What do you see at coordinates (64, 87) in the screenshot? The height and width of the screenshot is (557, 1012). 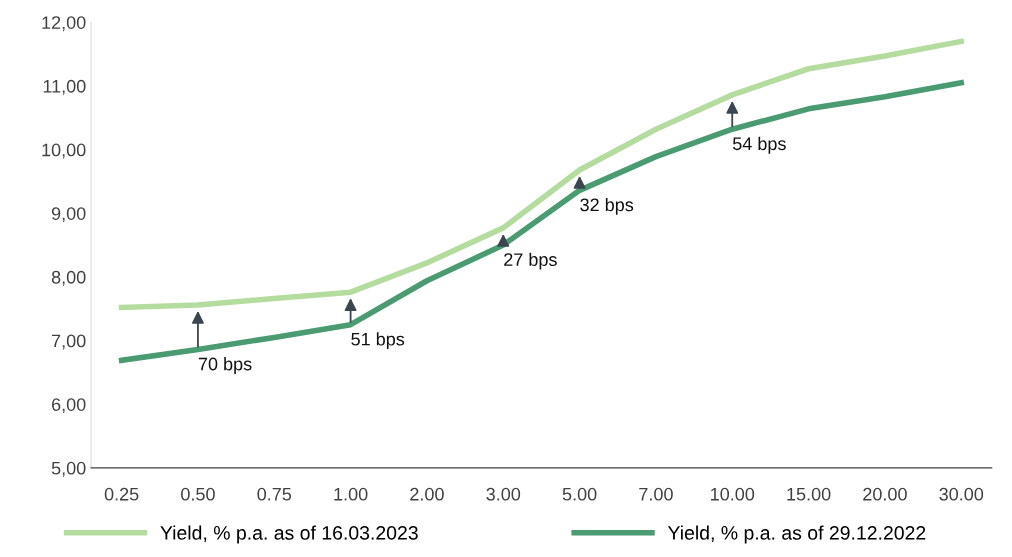 I see `y-tick-label: 11,00` at bounding box center [64, 87].